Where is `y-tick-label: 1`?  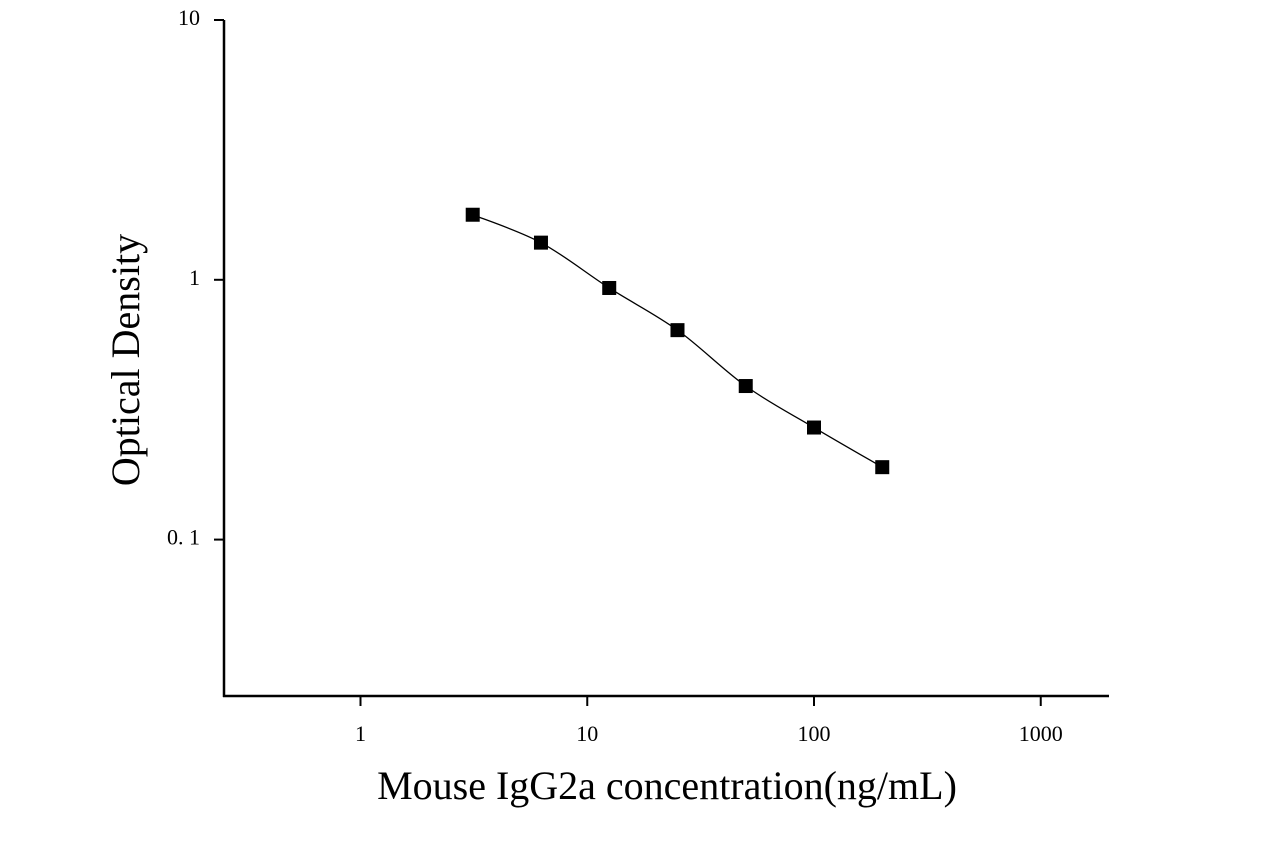 y-tick-label: 1 is located at coordinates (194, 277).